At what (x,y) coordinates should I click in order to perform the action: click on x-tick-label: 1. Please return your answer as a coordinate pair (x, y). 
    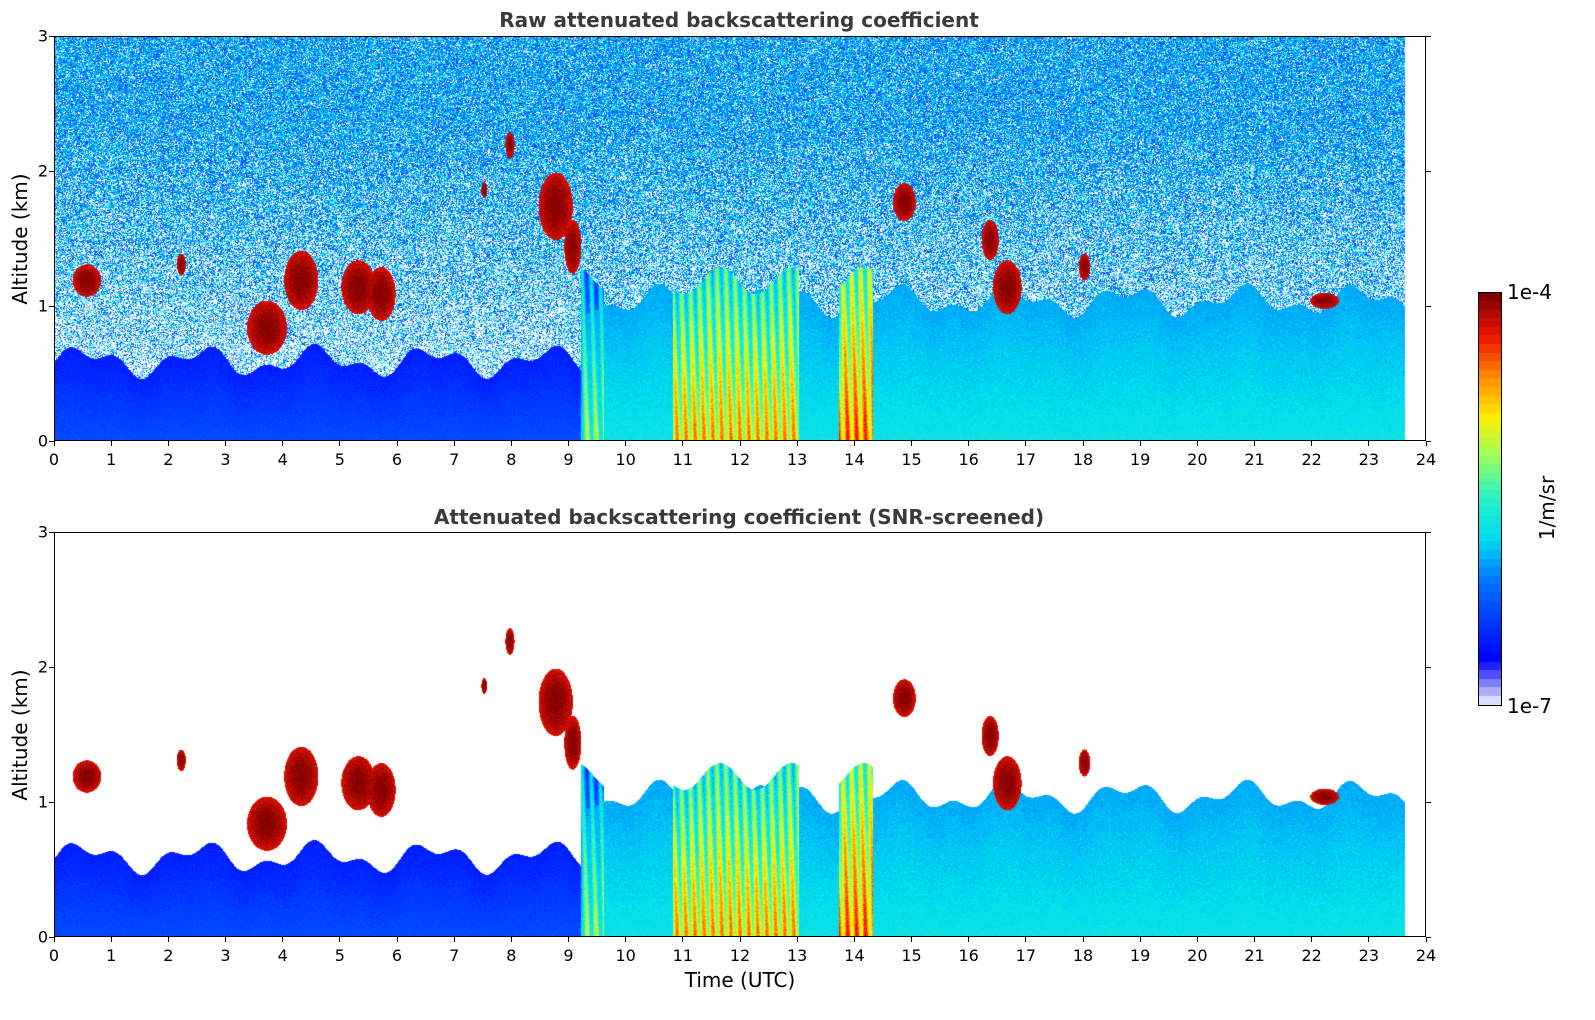
    Looking at the image, I should click on (111, 955).